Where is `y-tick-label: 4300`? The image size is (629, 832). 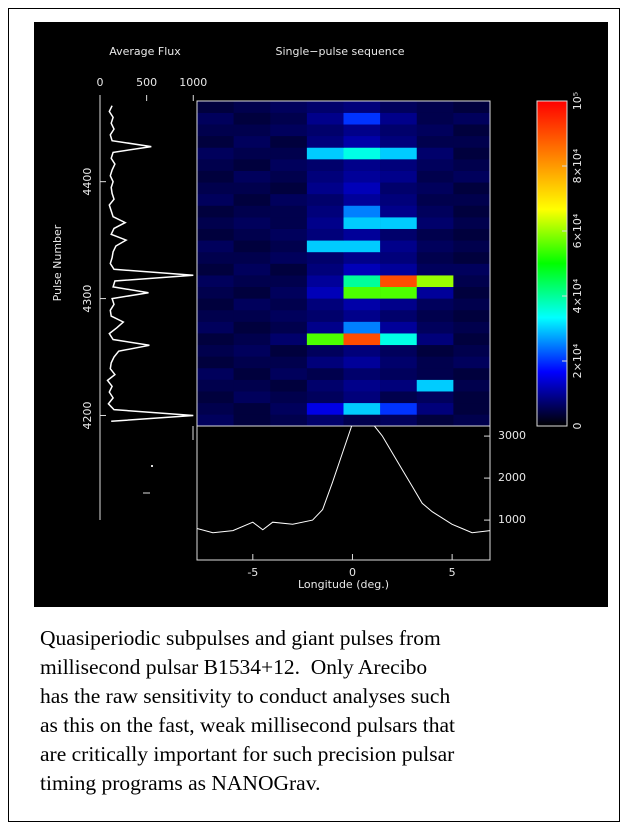
y-tick-label: 4300 is located at coordinates (87, 299).